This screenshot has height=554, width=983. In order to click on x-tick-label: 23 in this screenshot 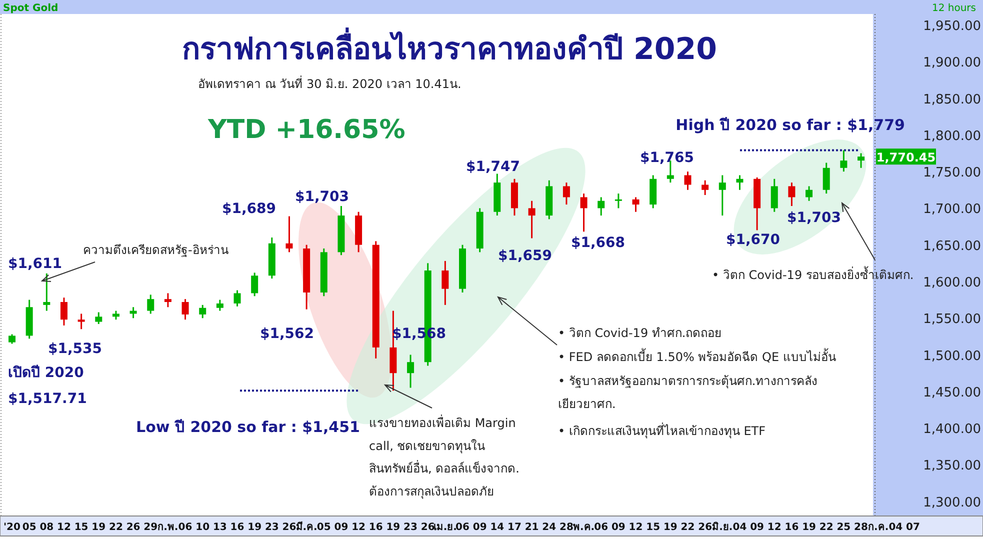, I will do `click(411, 527)`.